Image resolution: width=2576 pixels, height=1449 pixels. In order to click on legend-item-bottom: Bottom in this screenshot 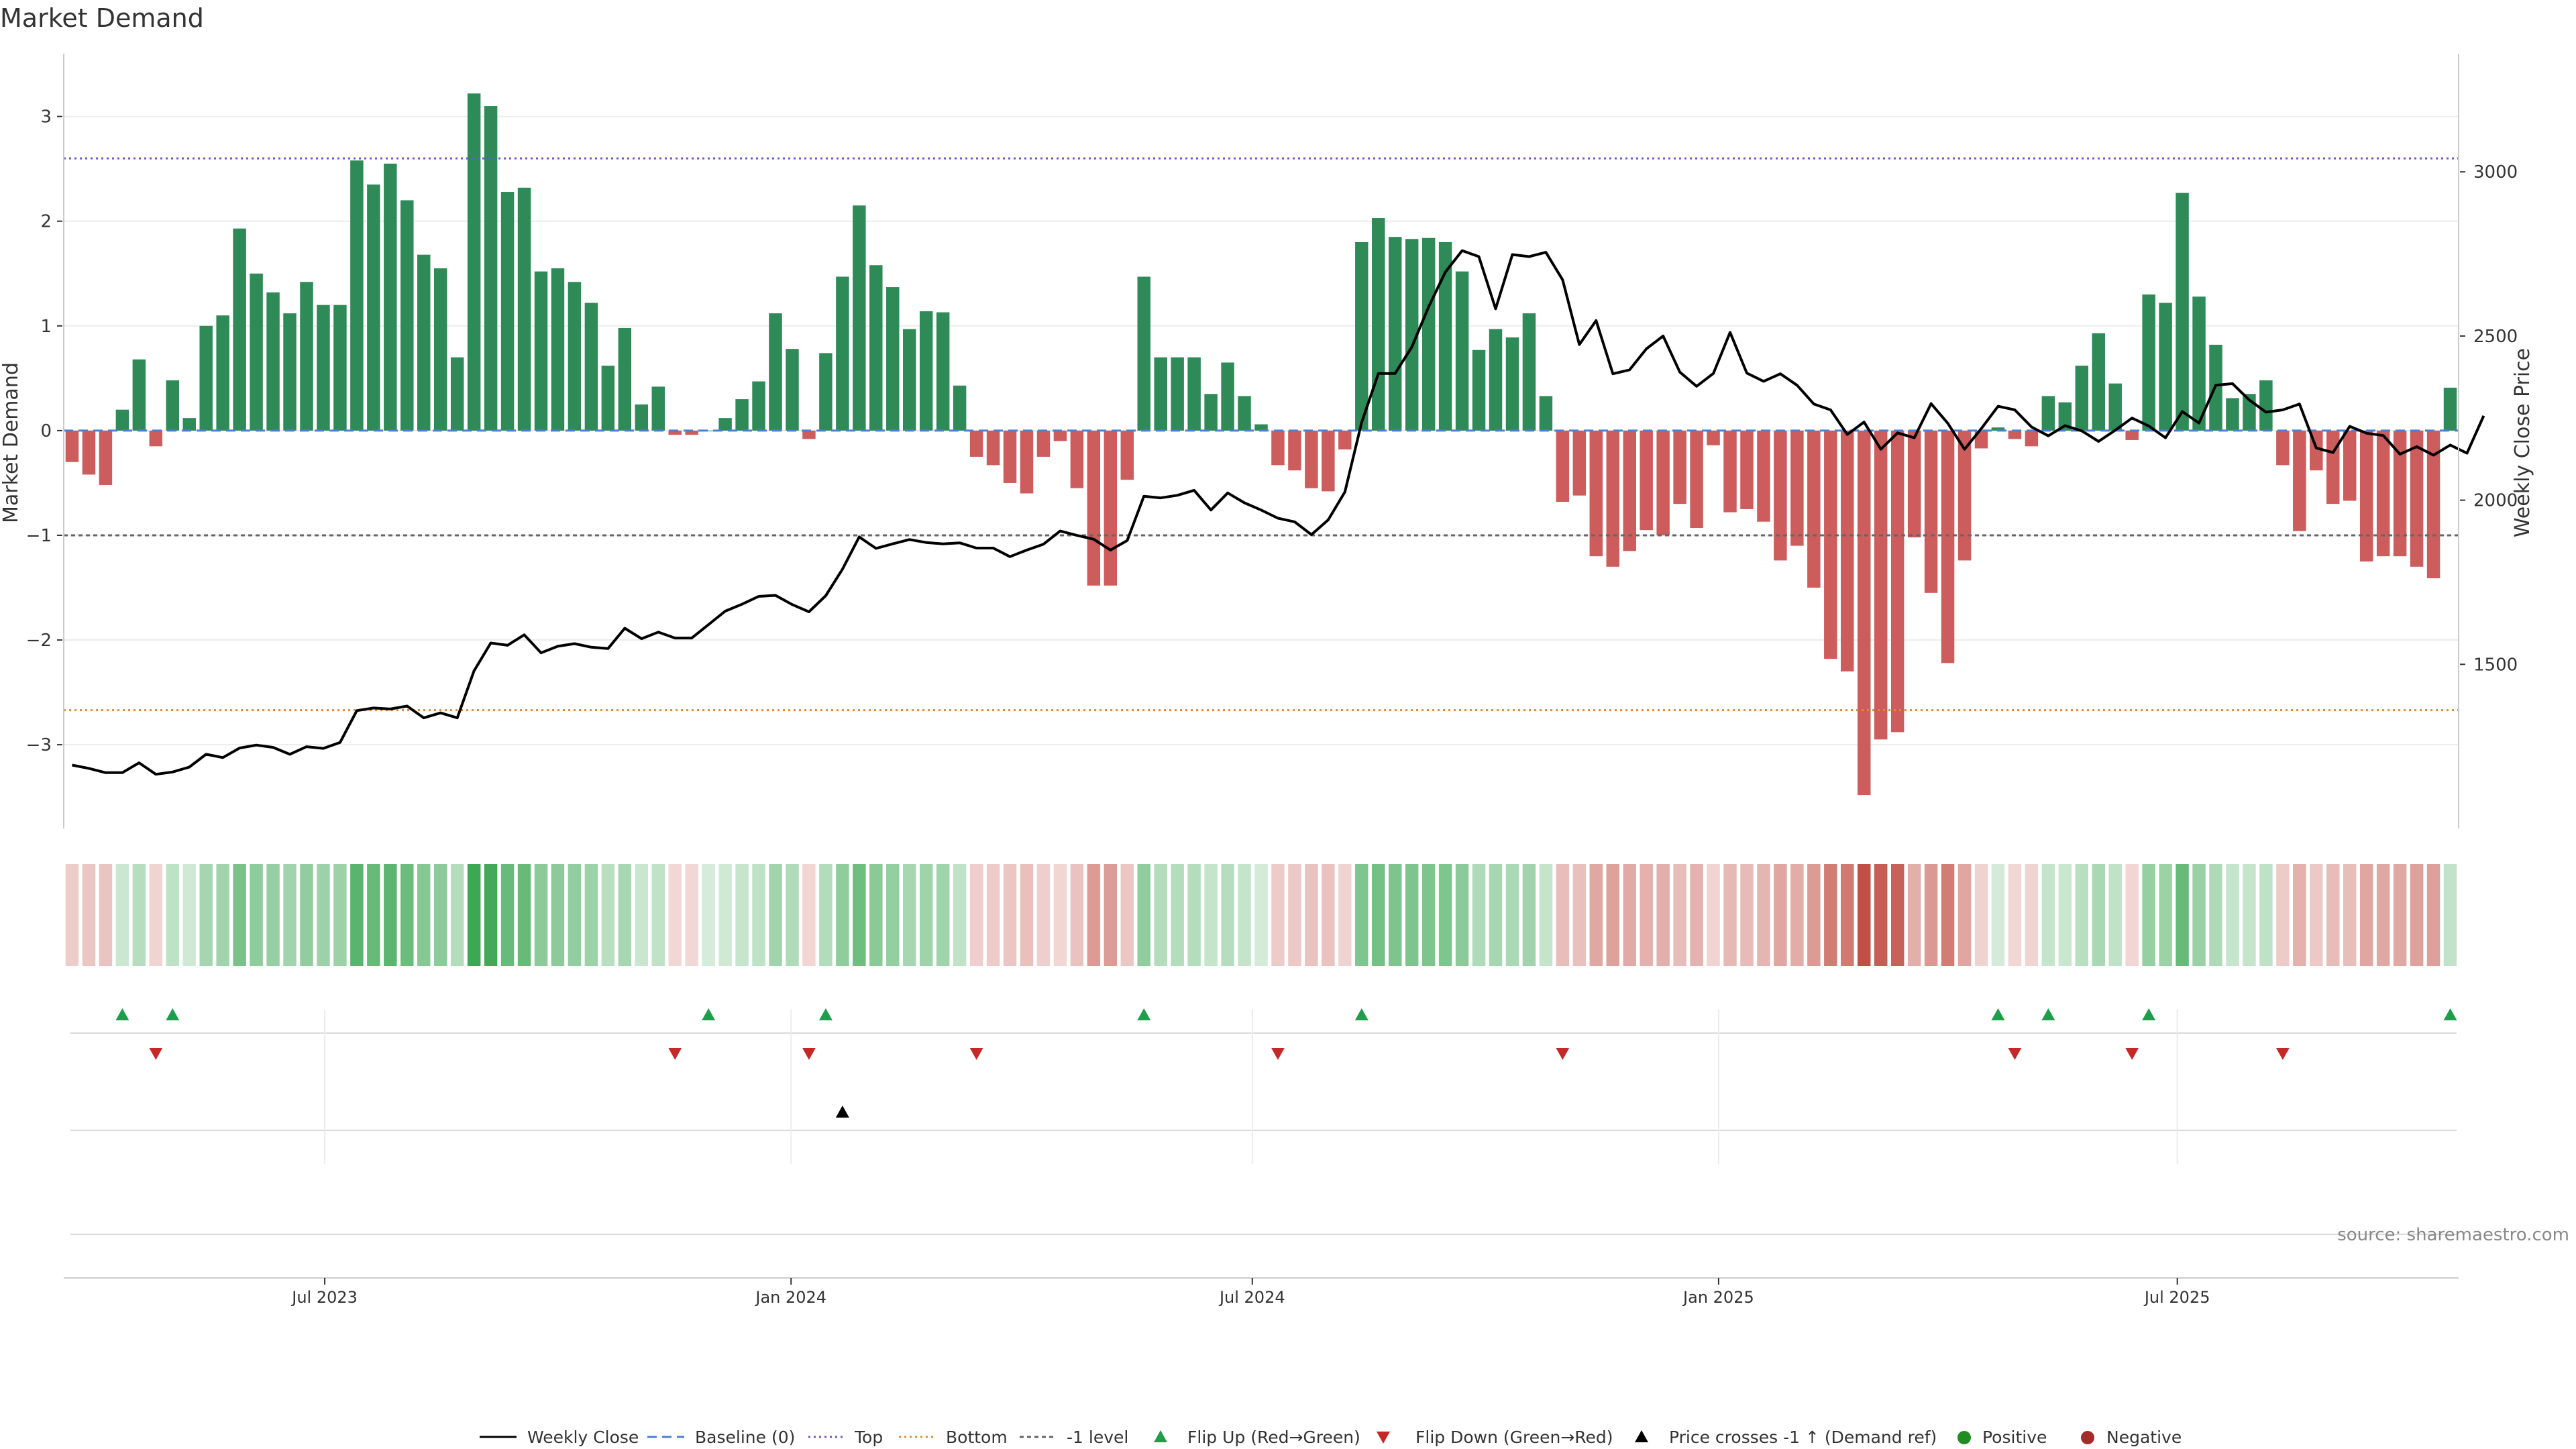, I will do `click(953, 1437)`.